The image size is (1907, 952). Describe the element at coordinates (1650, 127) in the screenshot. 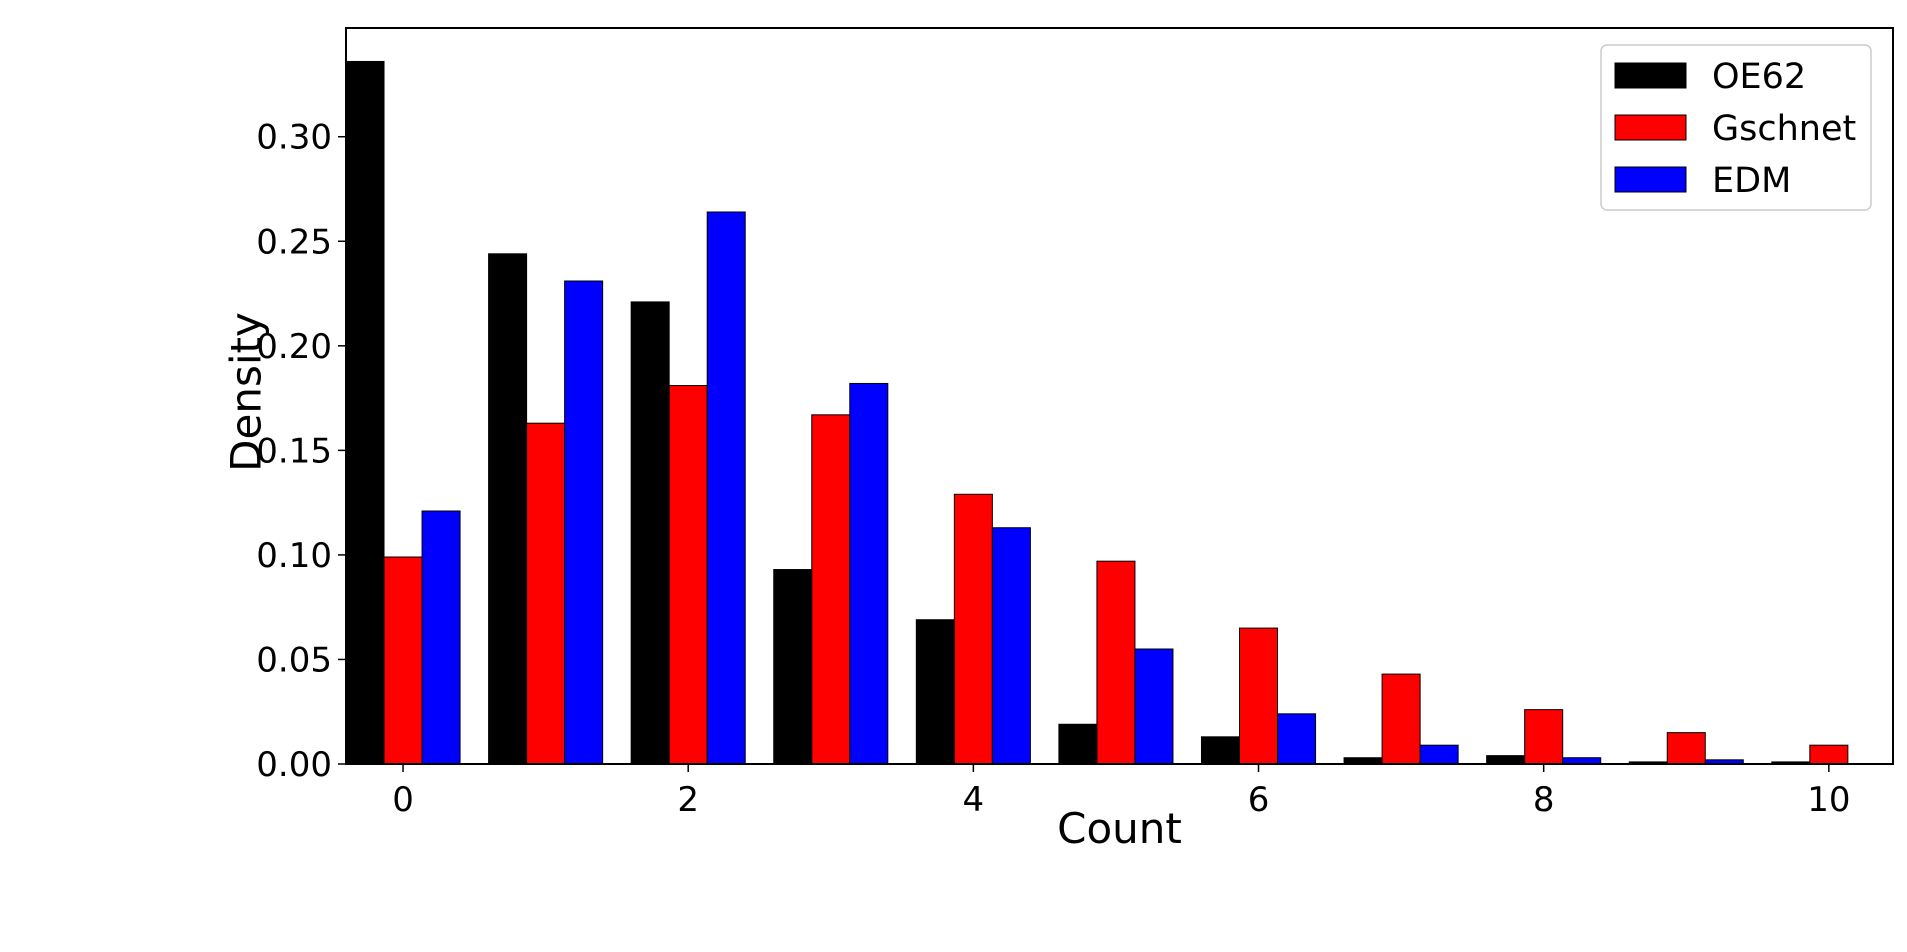

I see `legend-swatch-gschnet` at that location.